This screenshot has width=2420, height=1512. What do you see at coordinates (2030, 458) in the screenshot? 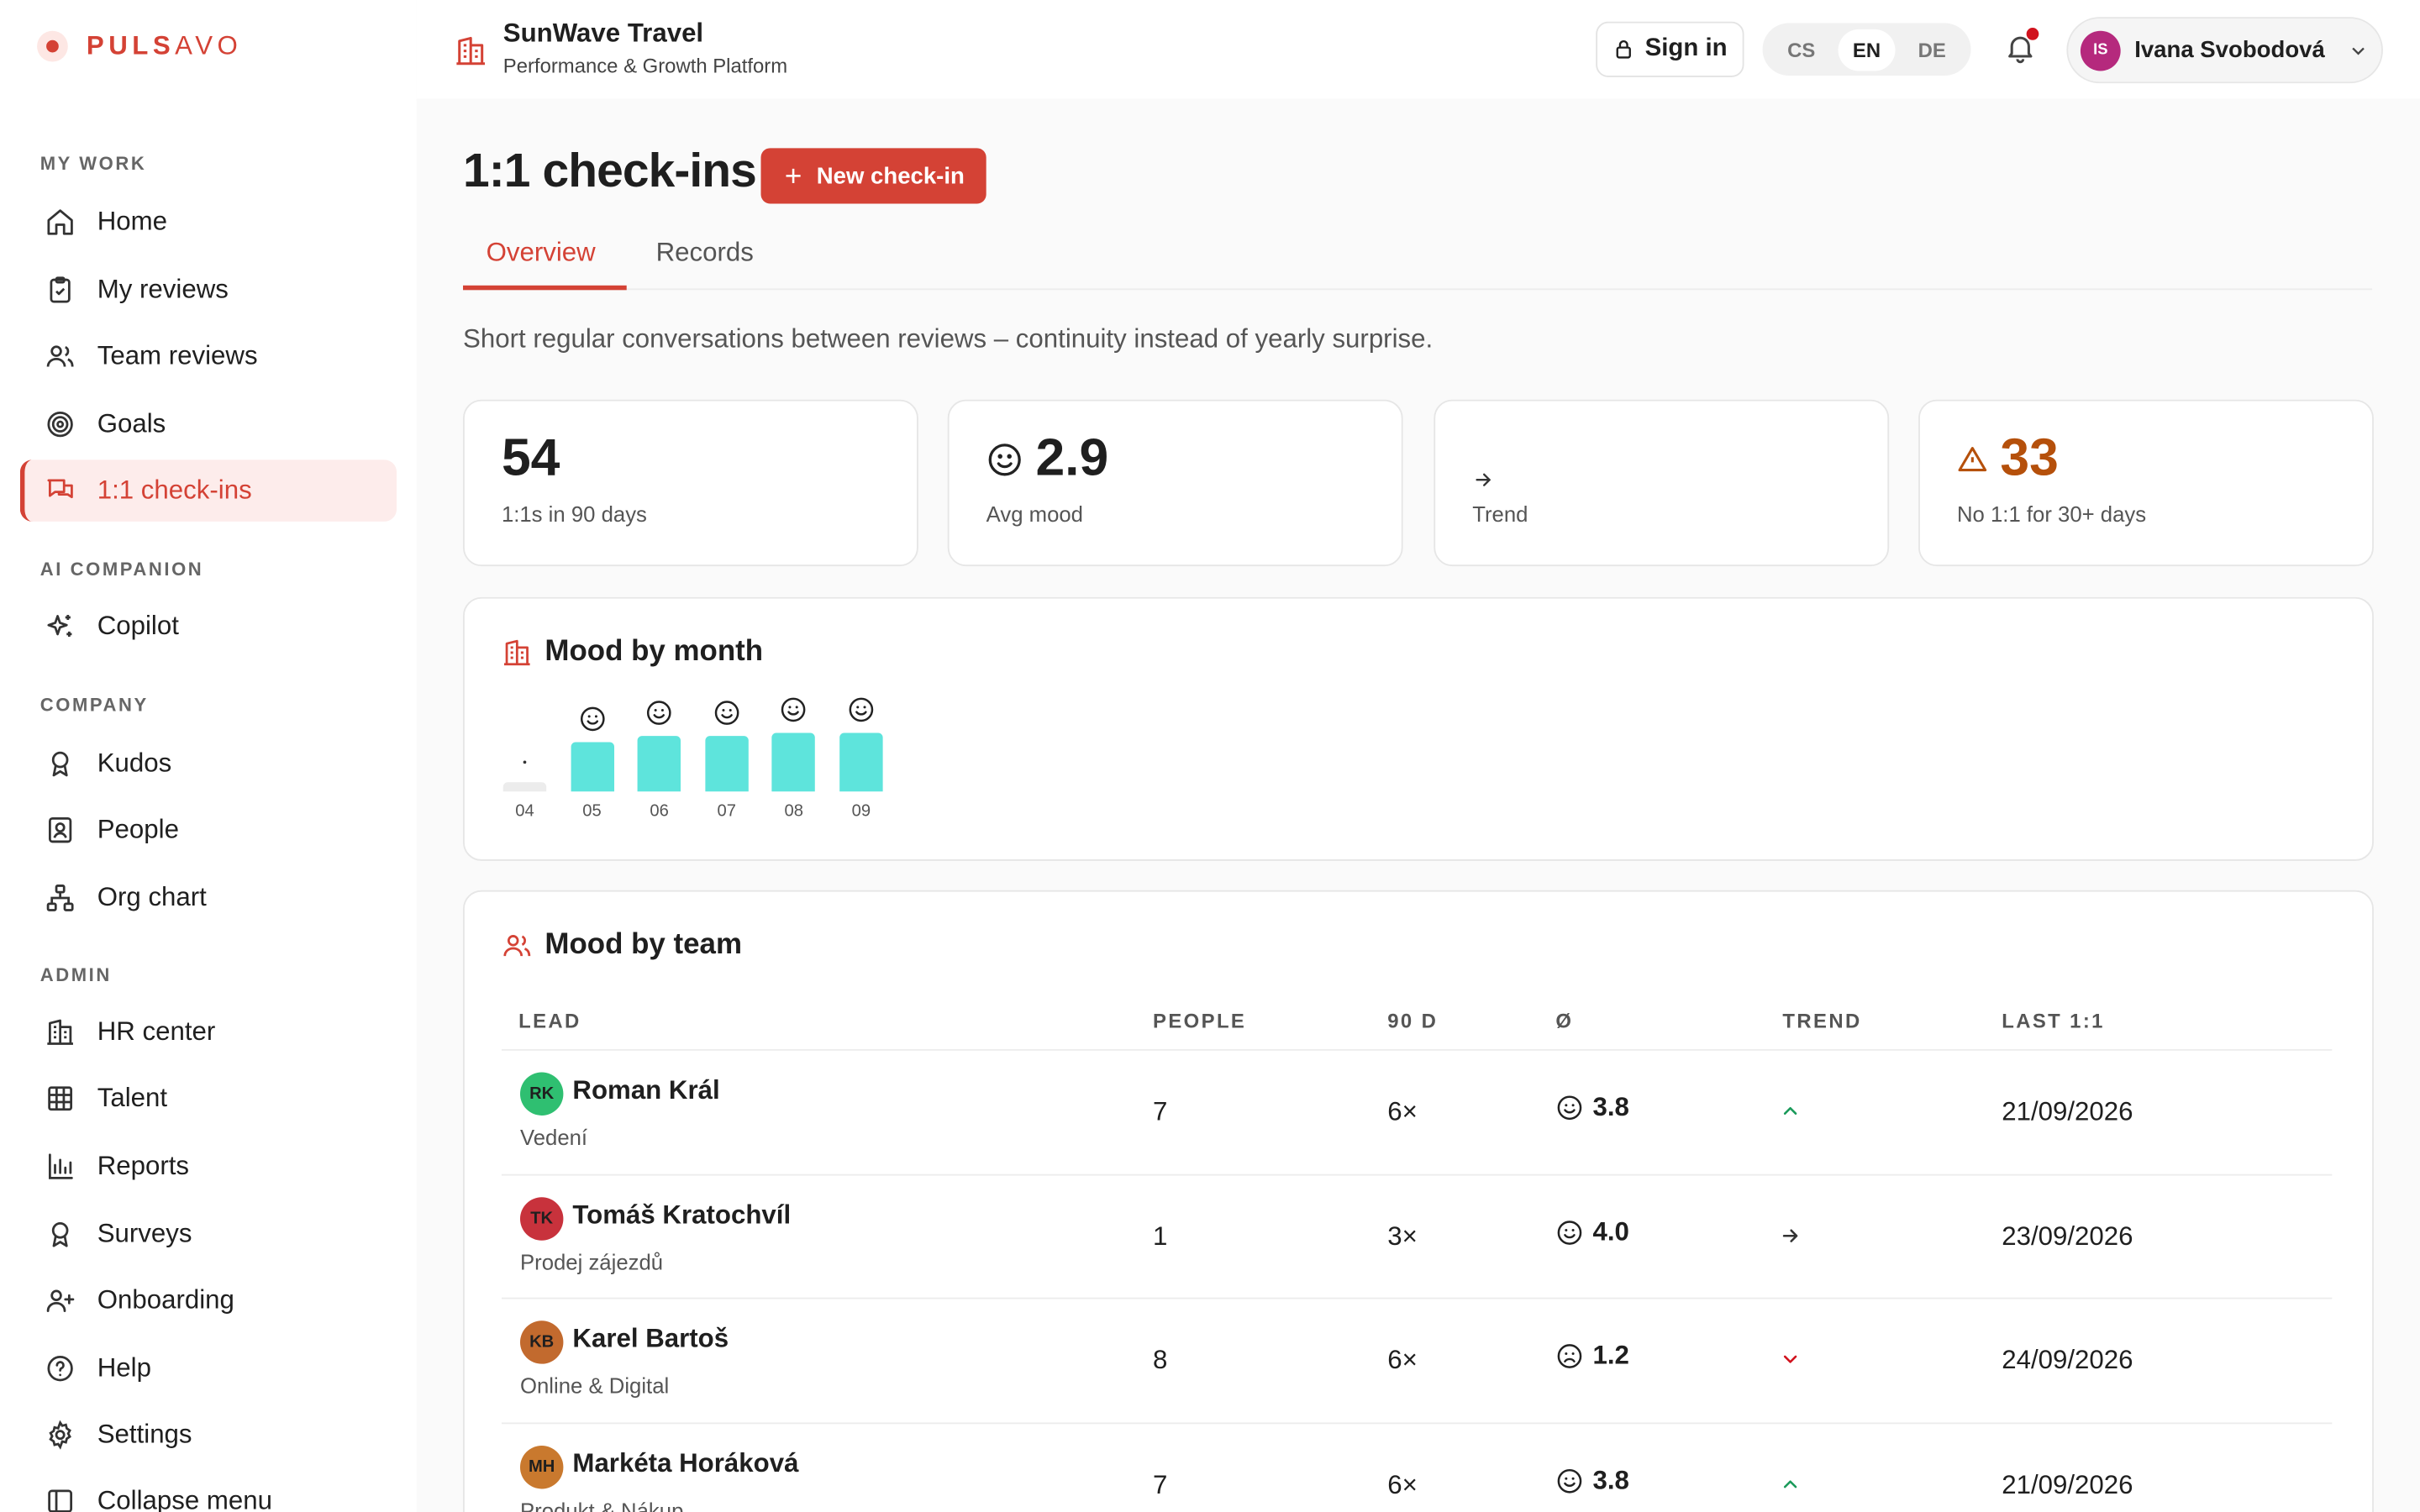
I see `stat-value: 33` at bounding box center [2030, 458].